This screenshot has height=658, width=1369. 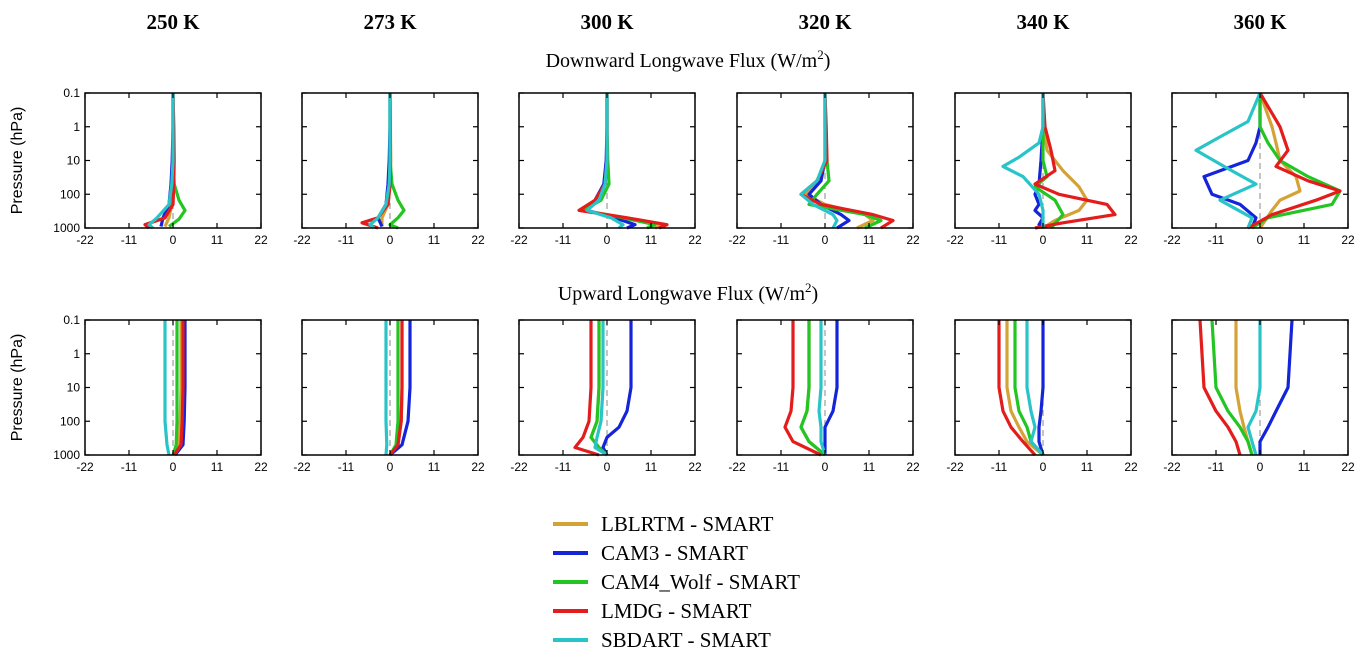 I want to click on panel-down-320K: -22 -11 0 11 22, so click(x=824, y=169).